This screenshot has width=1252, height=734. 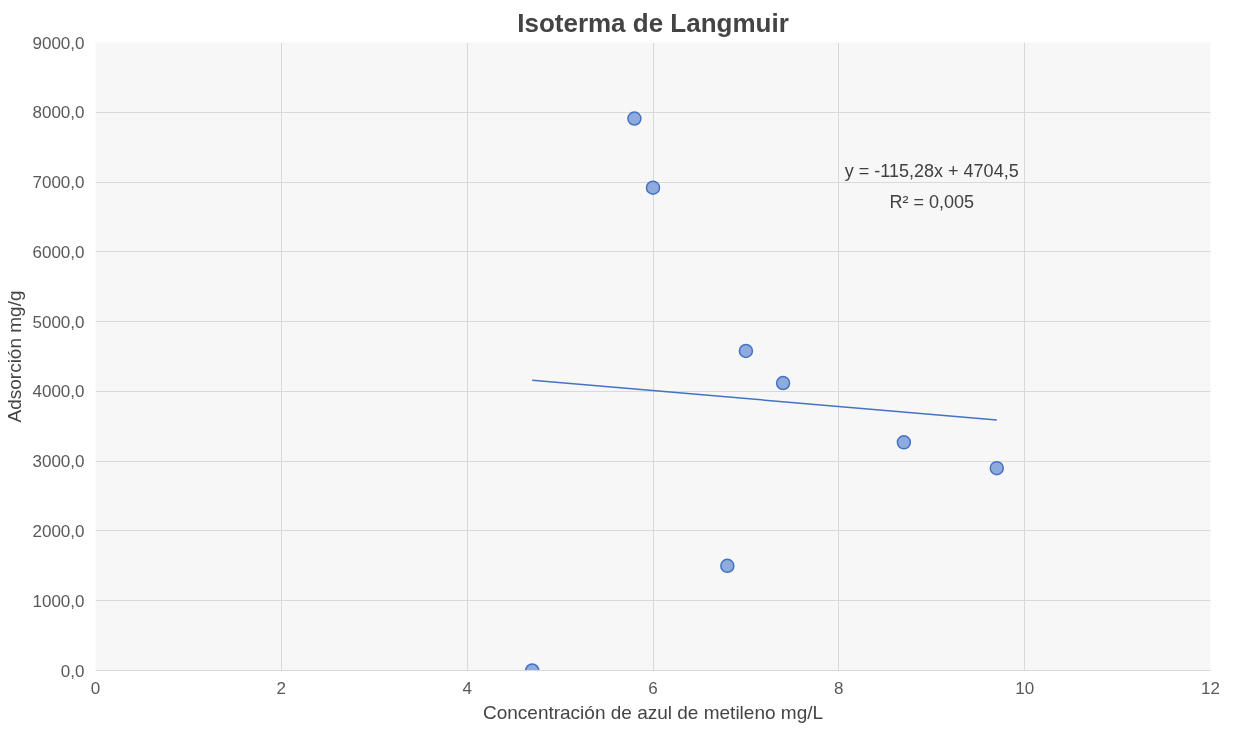 I want to click on x-tick-label: 0, so click(x=95, y=688).